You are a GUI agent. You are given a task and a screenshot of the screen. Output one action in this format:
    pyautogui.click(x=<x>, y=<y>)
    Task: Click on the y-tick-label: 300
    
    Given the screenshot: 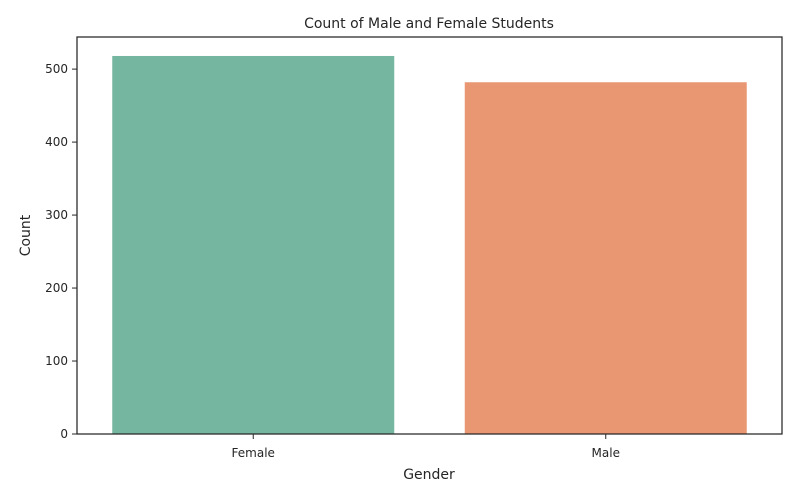 What is the action you would take?
    pyautogui.click(x=56, y=215)
    